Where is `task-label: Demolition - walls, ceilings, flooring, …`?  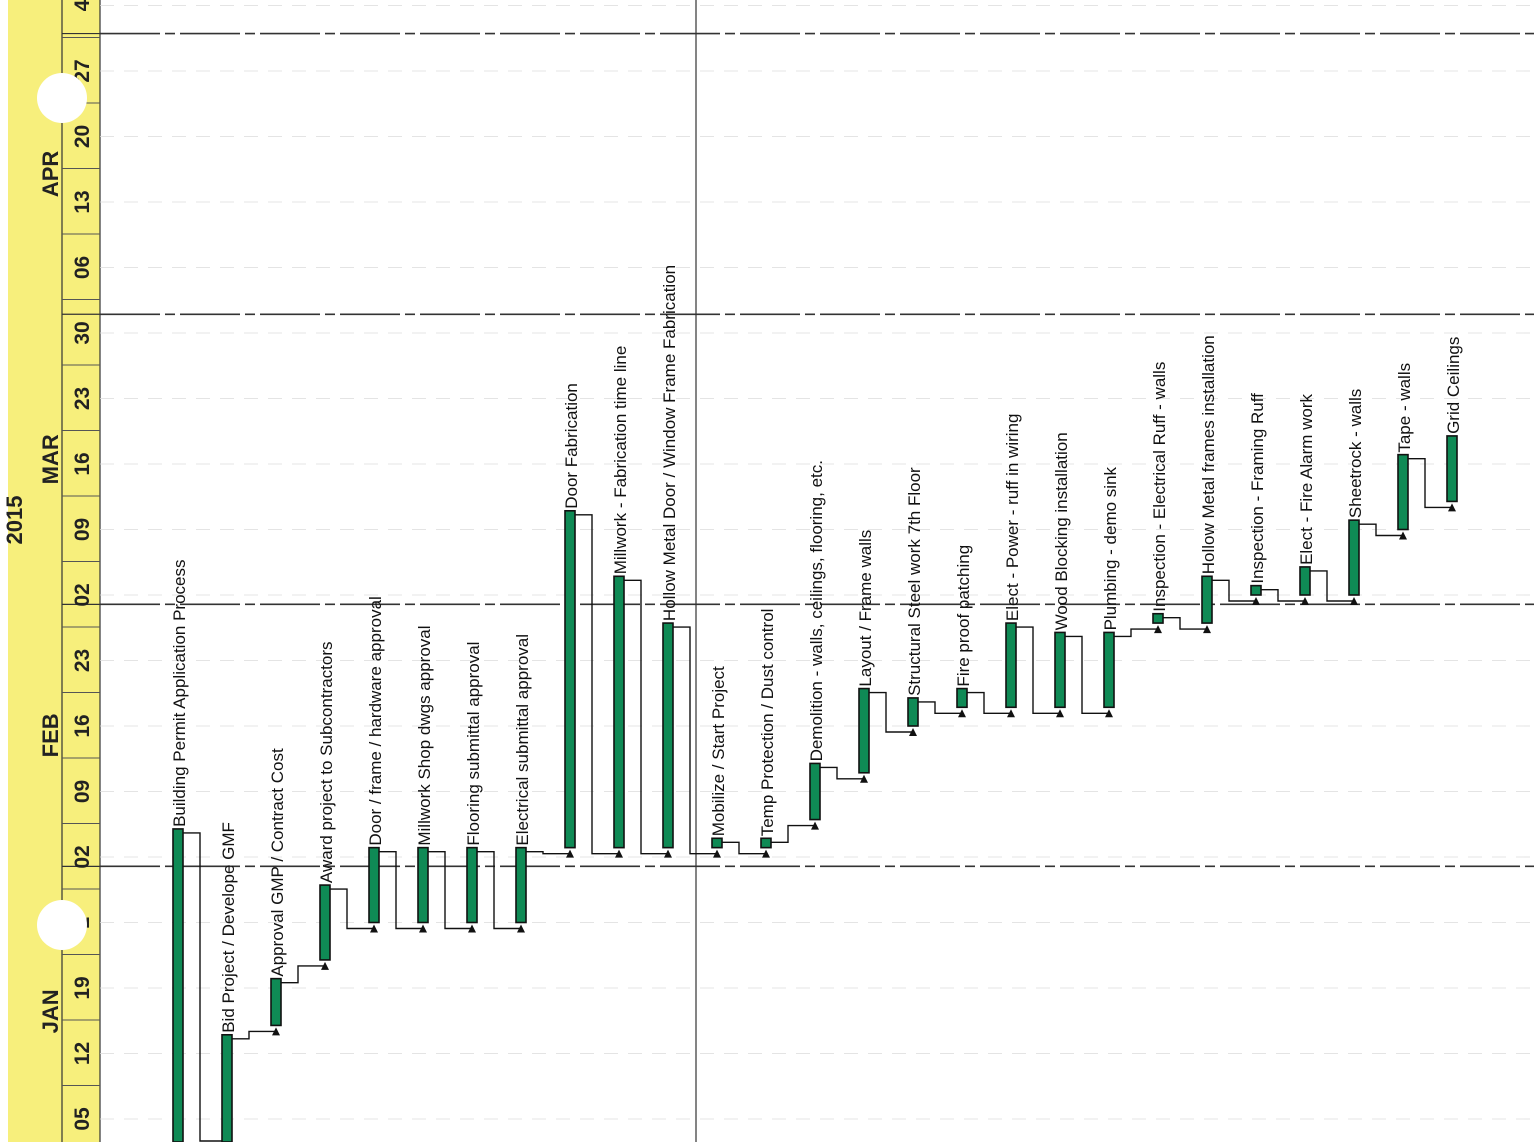 task-label: Demolition - walls, ceilings, flooring, … is located at coordinates (816, 610).